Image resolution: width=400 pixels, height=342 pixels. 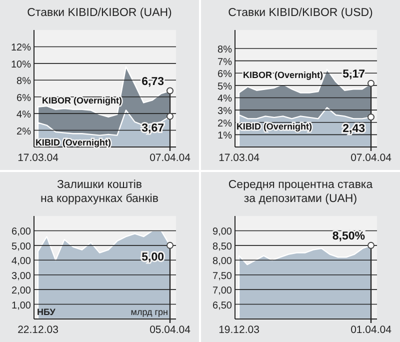 What do you see at coordinates (353, 129) in the screenshot?
I see `data-label: 2,43` at bounding box center [353, 129].